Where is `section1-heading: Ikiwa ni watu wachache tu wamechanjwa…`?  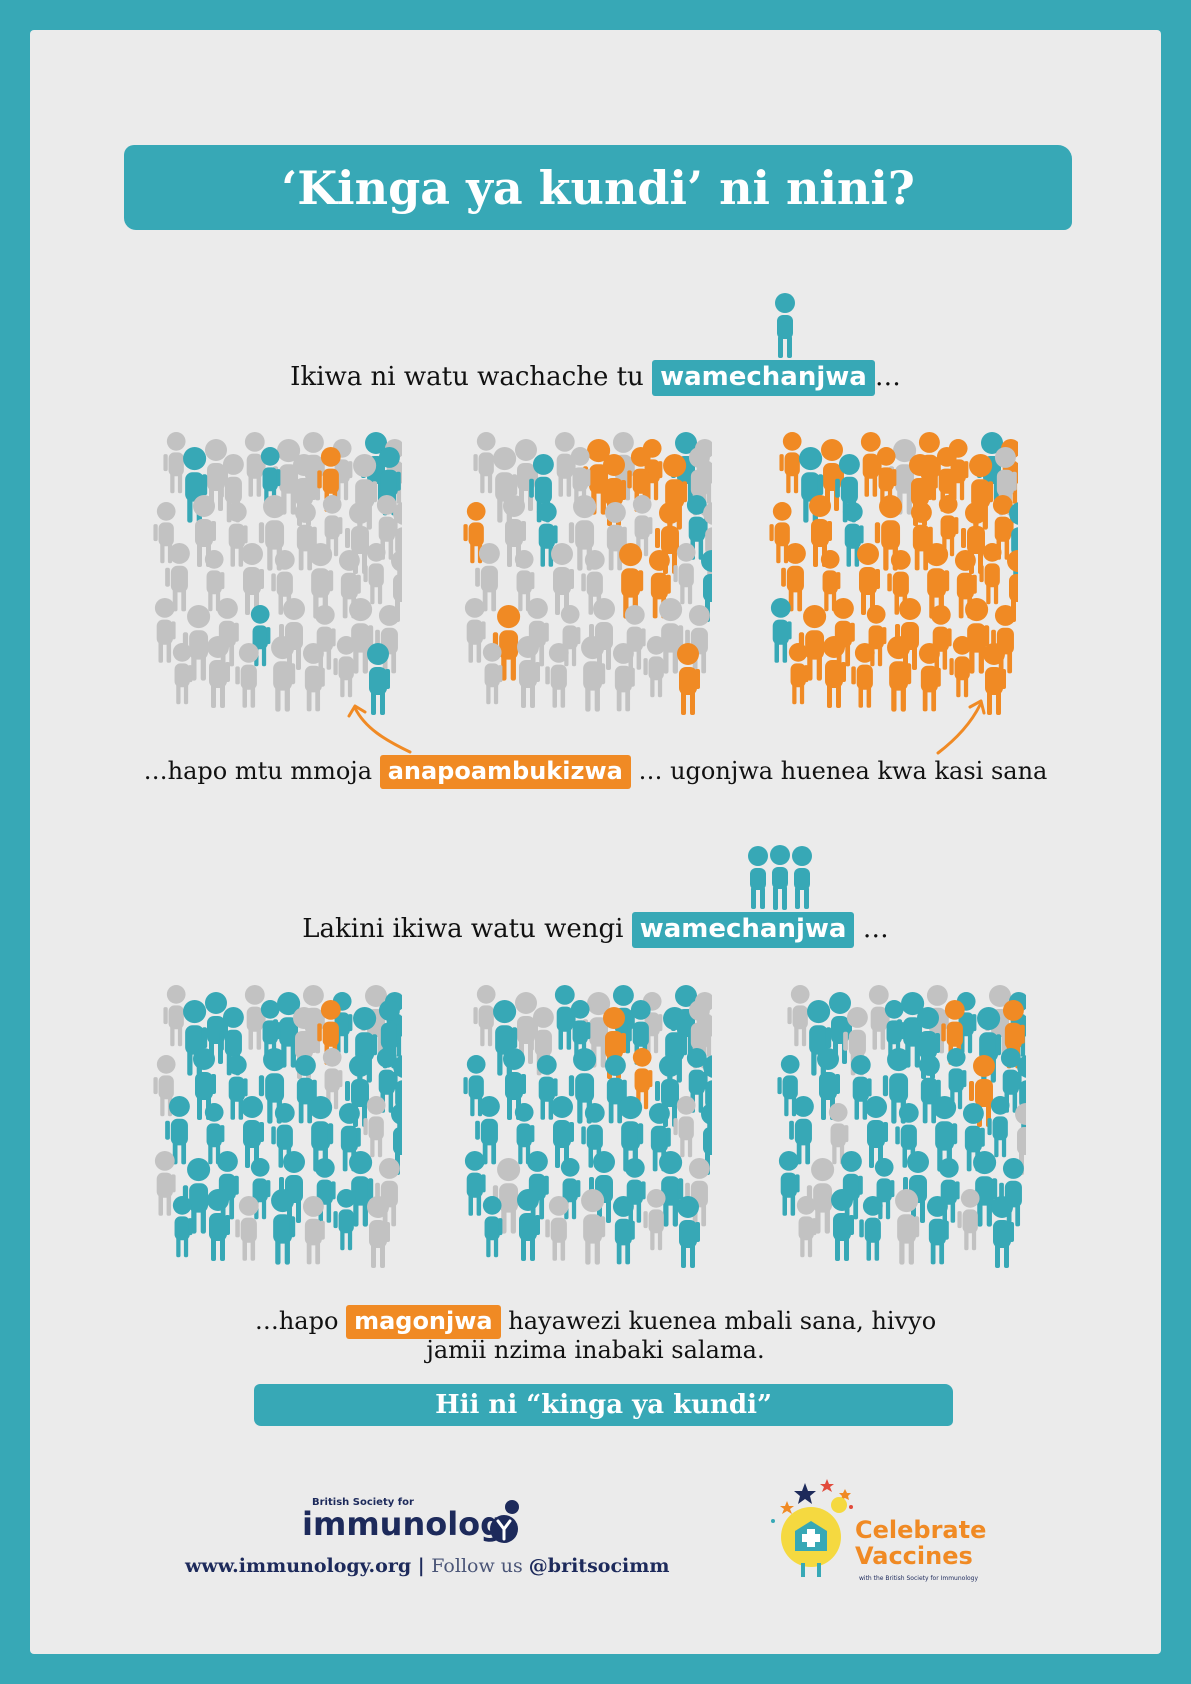 section1-heading: Ikiwa ni watu wachache tu wamechanjwa… is located at coordinates (595, 378).